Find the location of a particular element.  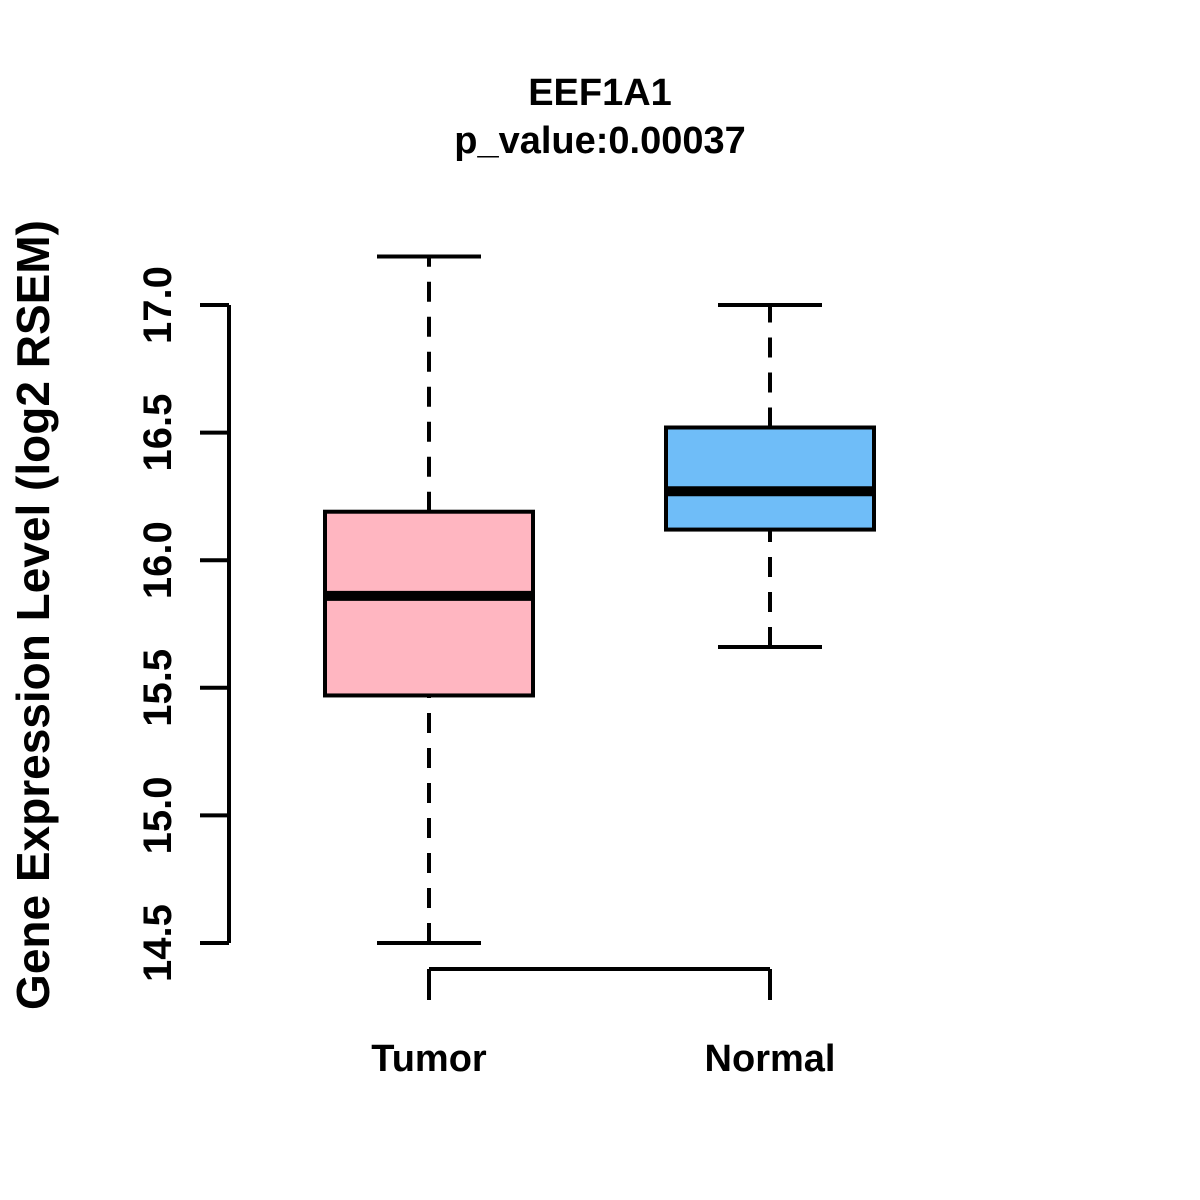

y-tick-label: 14.5 is located at coordinates (158, 943).